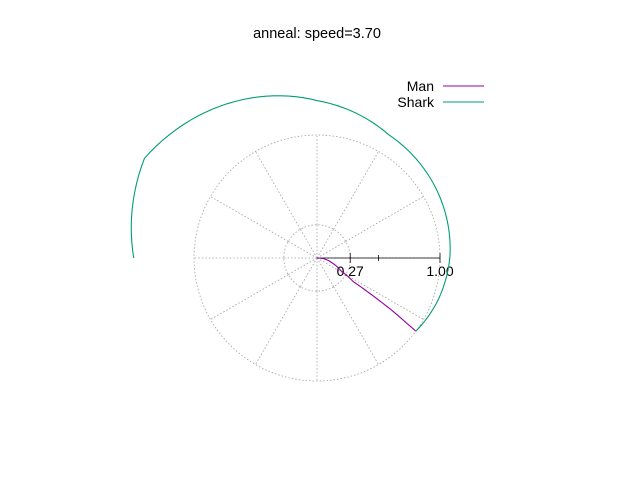  I want to click on chart-title: anneal: speed=3.70, so click(317, 34).